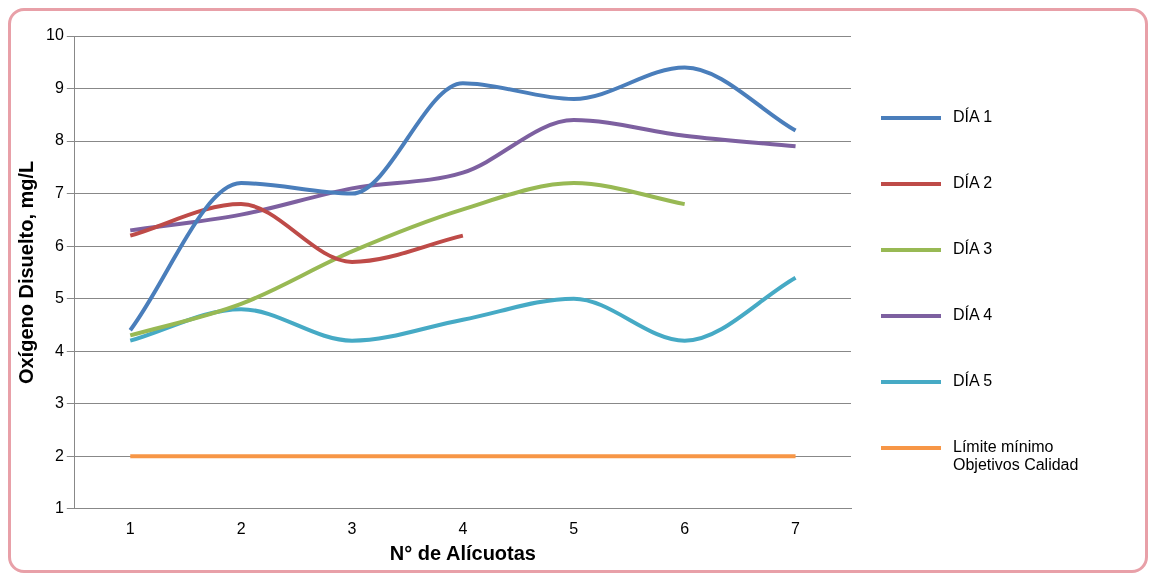 This screenshot has height=585, width=1163. I want to click on legend-label: DÍA 2, so click(973, 182).